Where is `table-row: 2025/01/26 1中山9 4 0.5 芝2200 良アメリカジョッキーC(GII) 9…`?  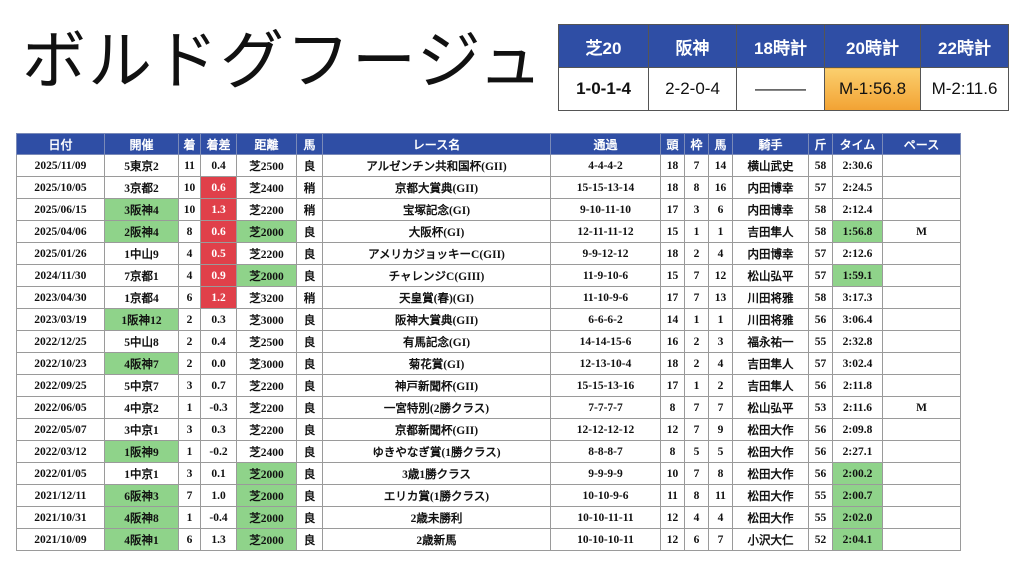 table-row: 2025/01/26 1中山9 4 0.5 芝2200 良アメリカジョッキーC(GII) 9… is located at coordinates (488, 253).